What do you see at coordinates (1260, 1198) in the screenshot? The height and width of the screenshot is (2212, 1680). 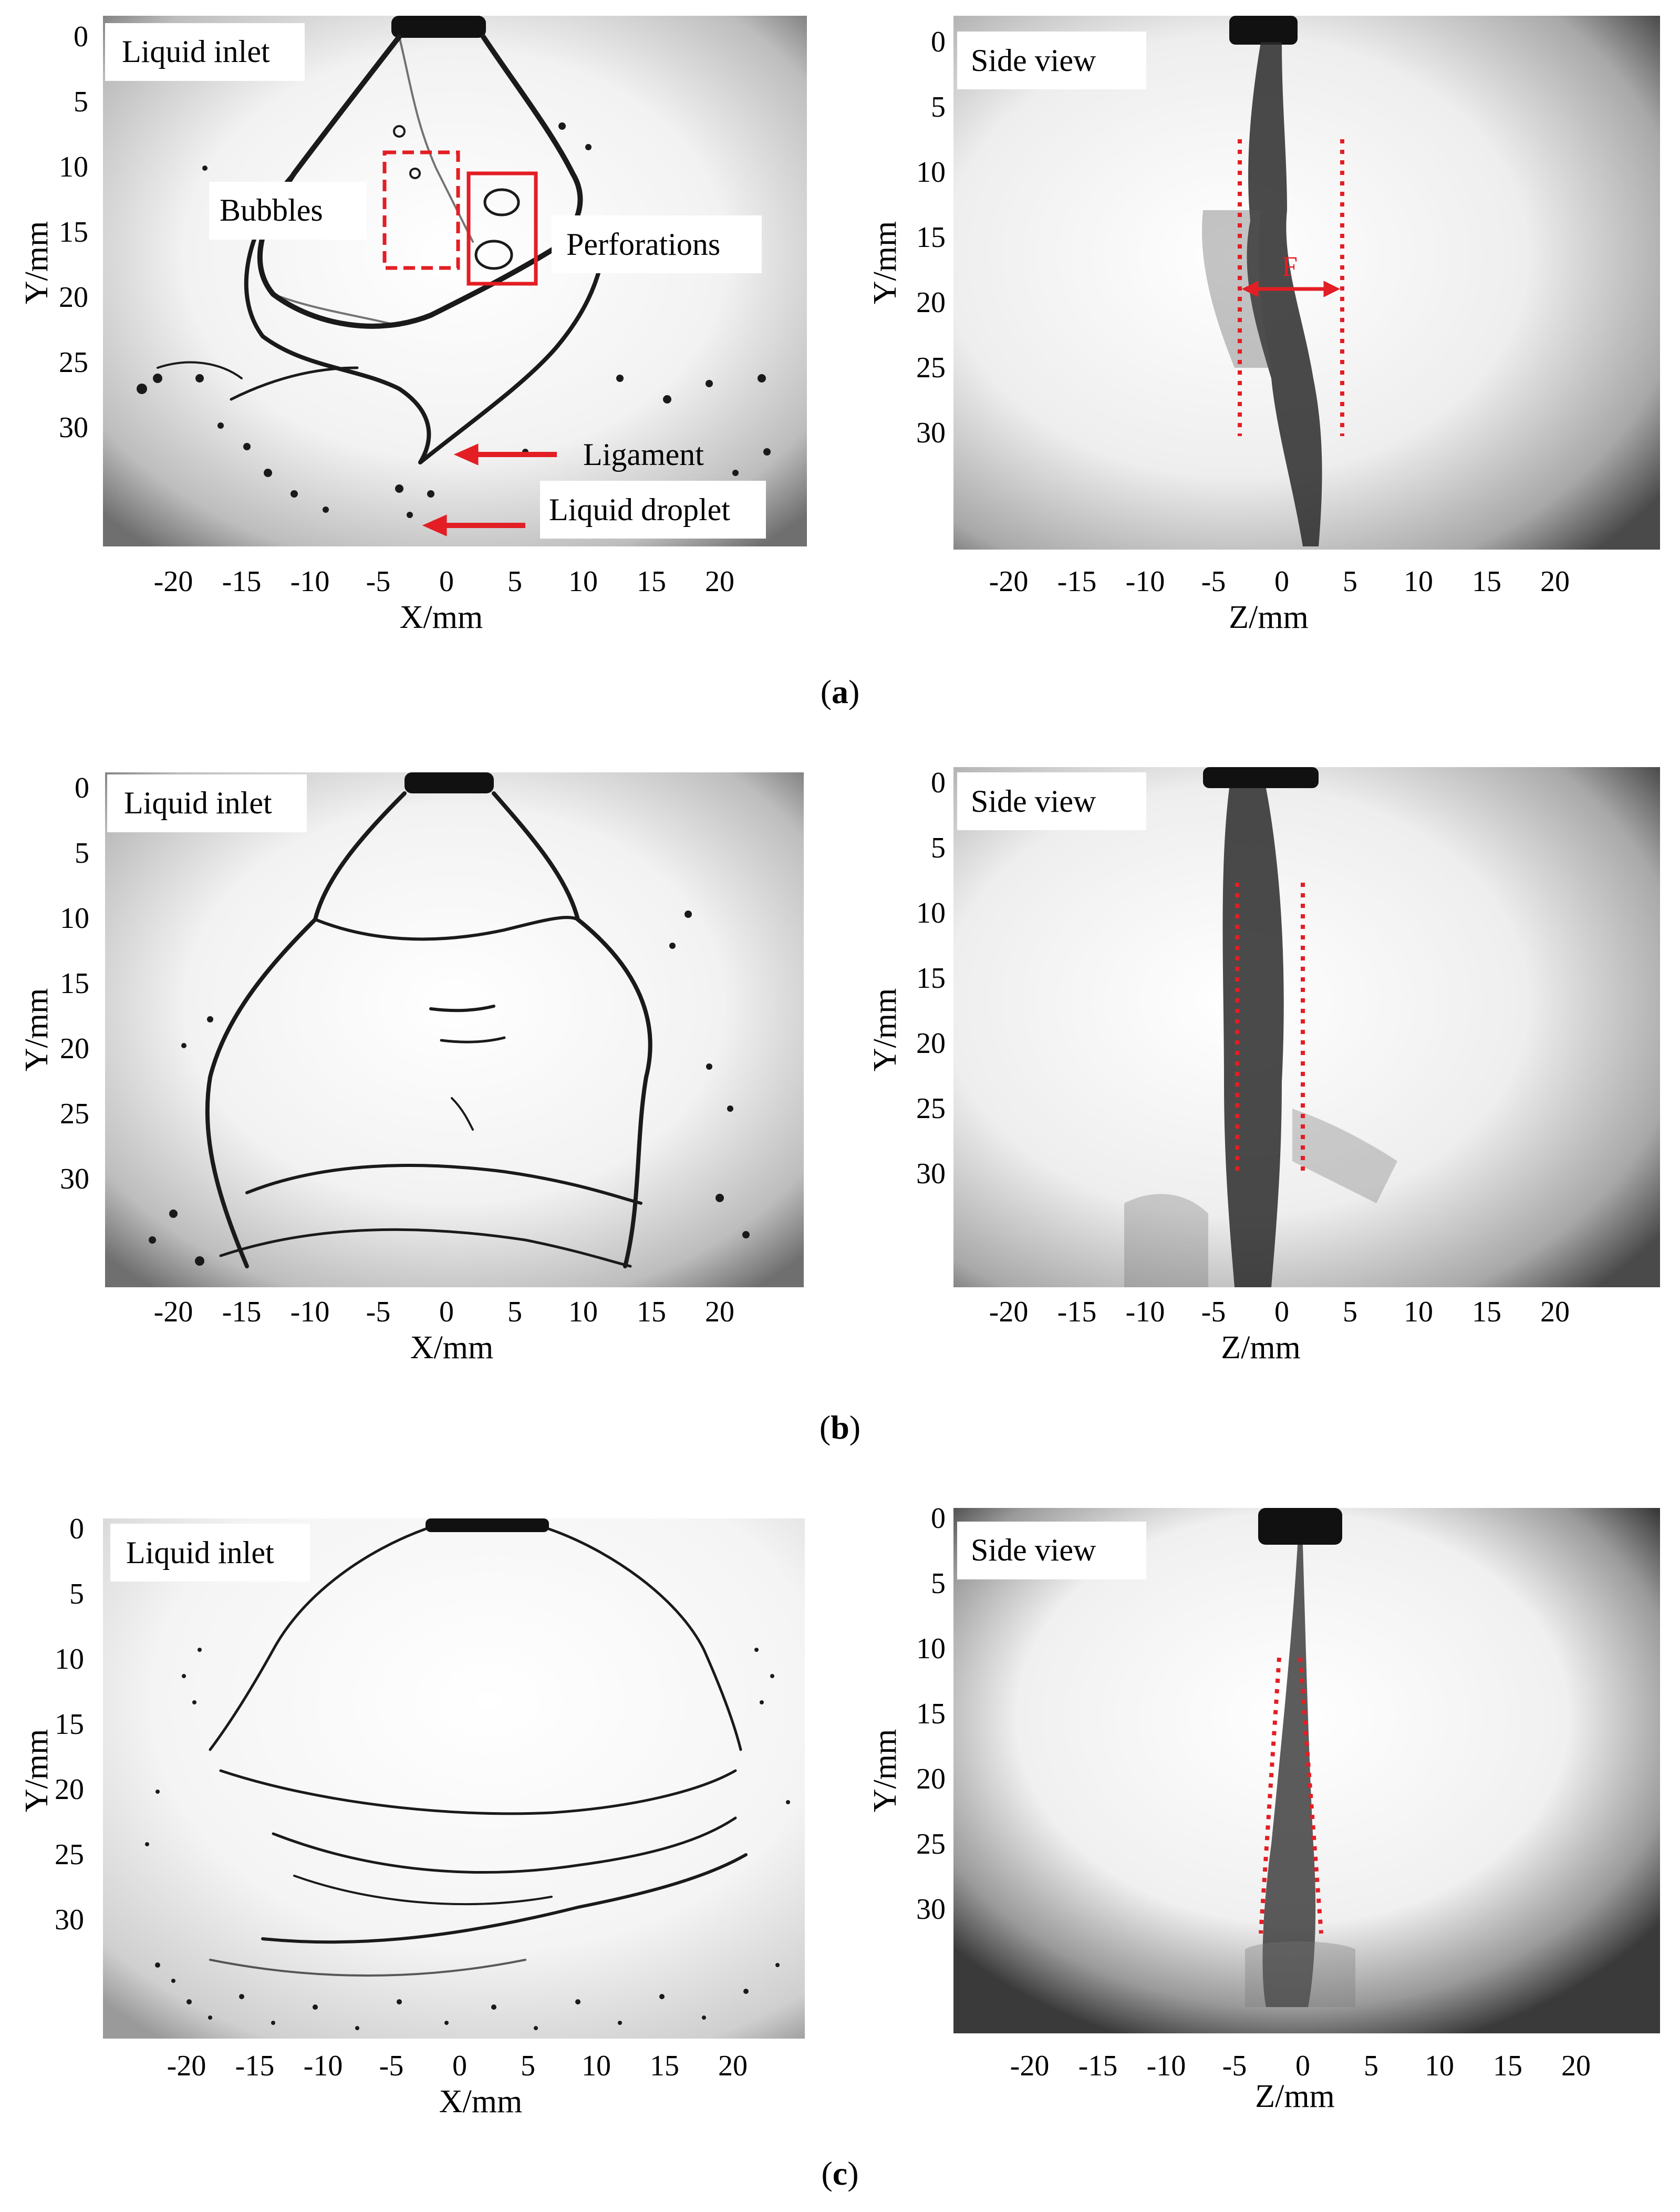 I see `side-sheet-shadow-b` at bounding box center [1260, 1198].